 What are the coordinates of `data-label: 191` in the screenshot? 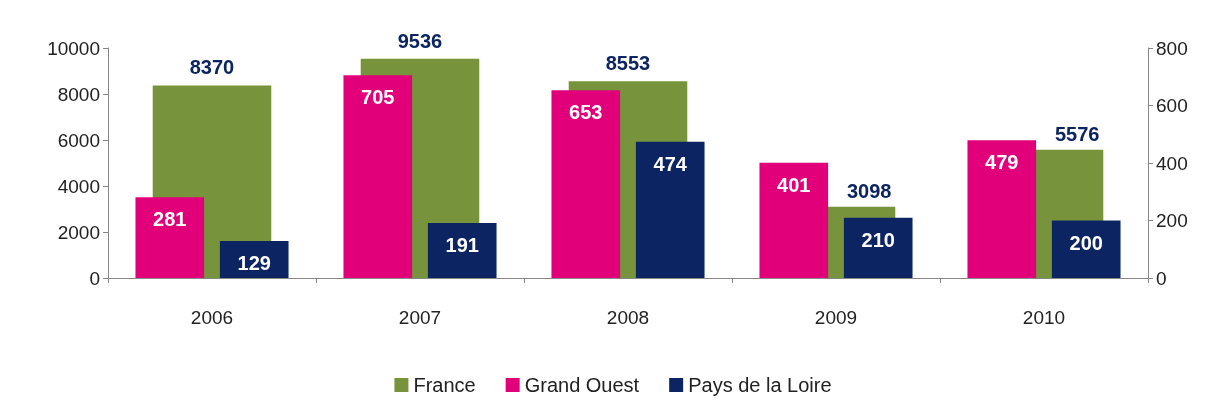 It's located at (462, 245).